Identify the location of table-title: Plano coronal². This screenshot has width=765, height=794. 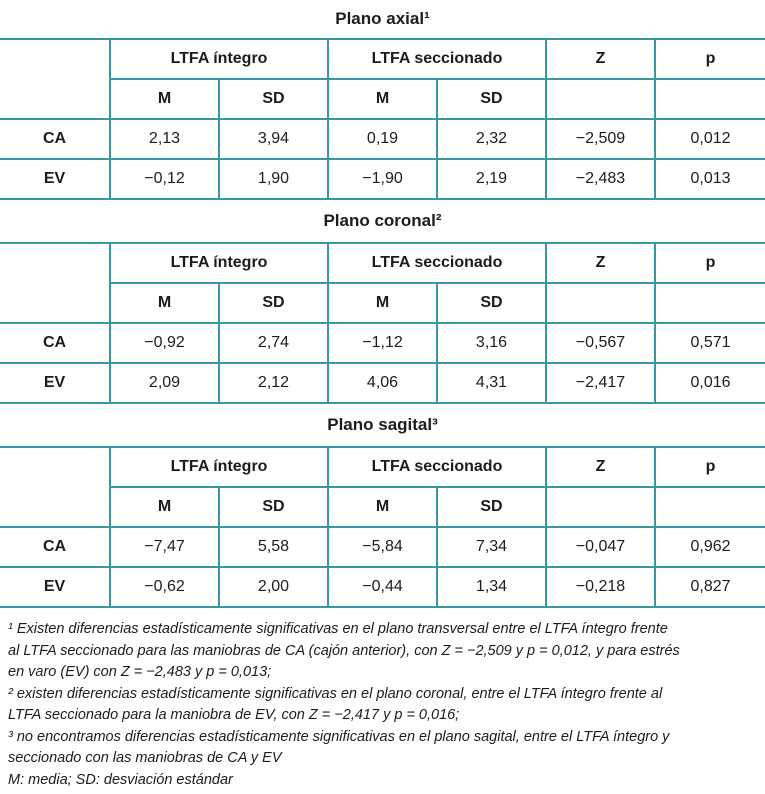
(382, 220).